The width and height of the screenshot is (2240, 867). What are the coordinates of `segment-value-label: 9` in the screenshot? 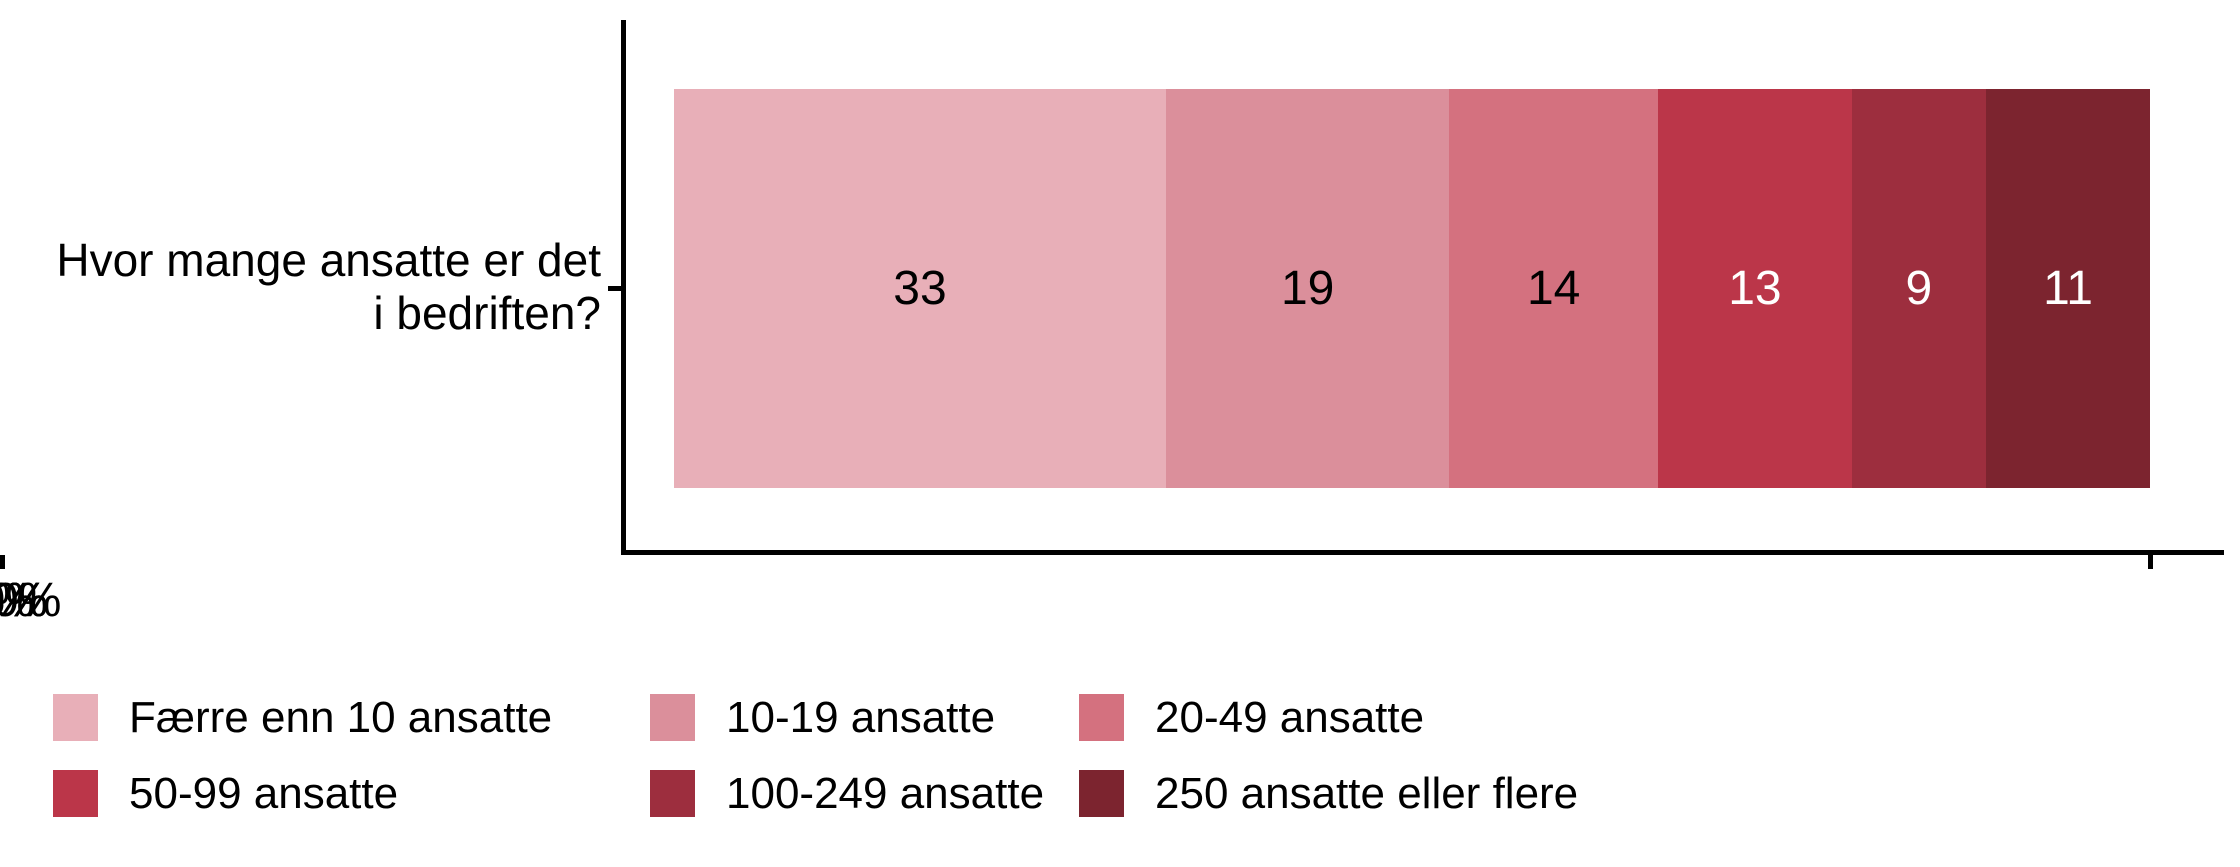 It's located at (1919, 288).